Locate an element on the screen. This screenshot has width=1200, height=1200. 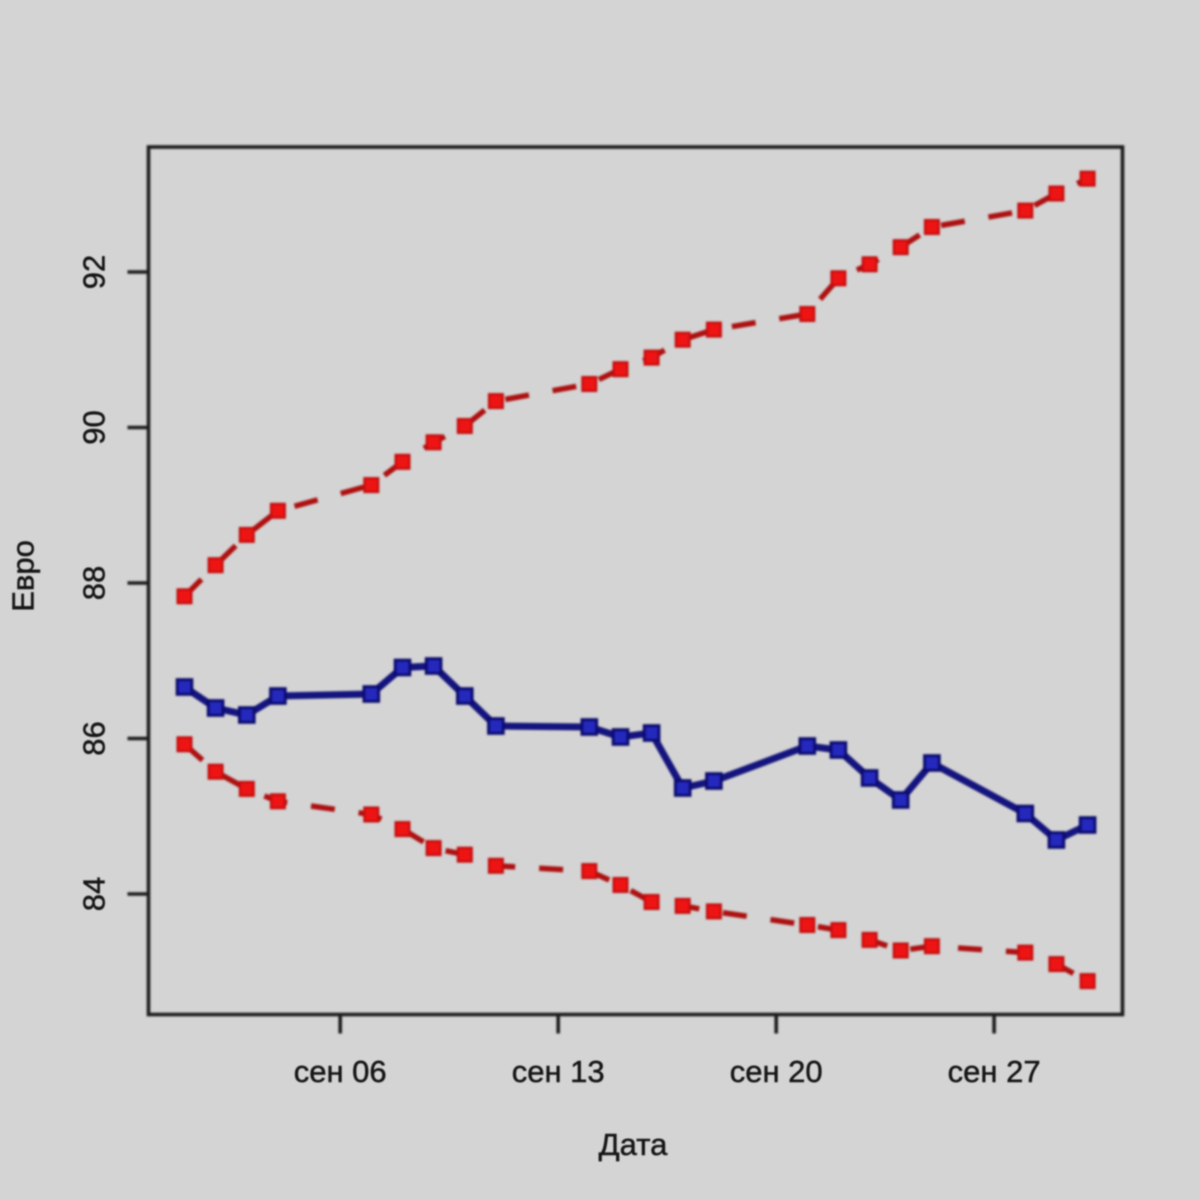
svg-text: Дата is located at coordinates (633, 1144).